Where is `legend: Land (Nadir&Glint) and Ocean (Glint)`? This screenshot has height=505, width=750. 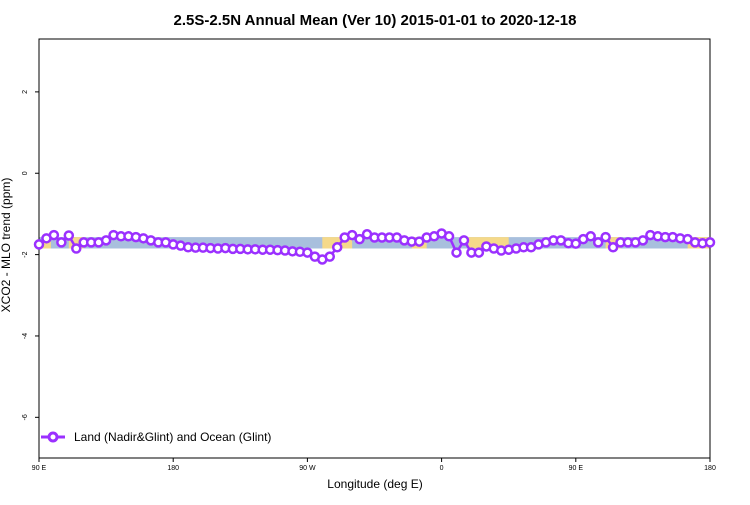 legend: Land (Nadir&Glint) and Ocean (Glint) is located at coordinates (156, 437).